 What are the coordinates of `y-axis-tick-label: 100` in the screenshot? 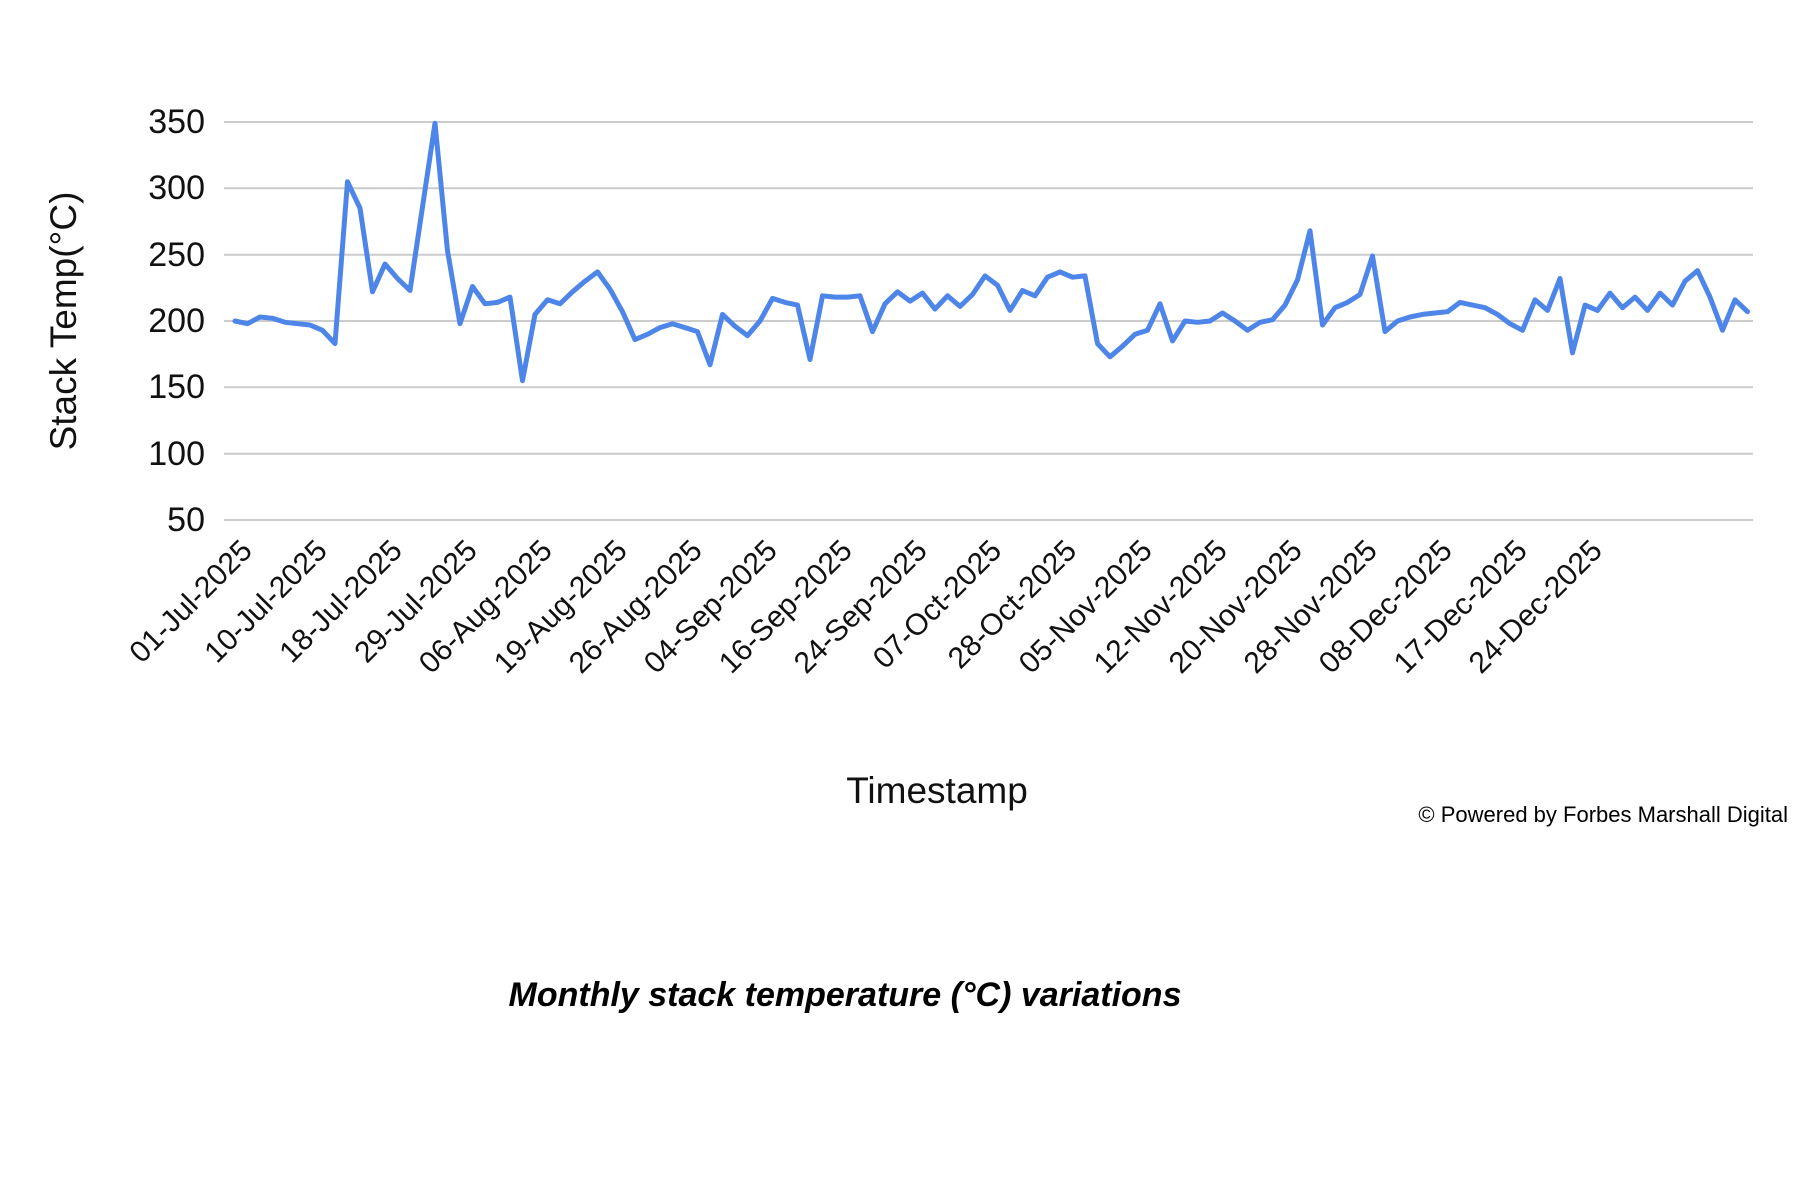 It's located at (176, 453).